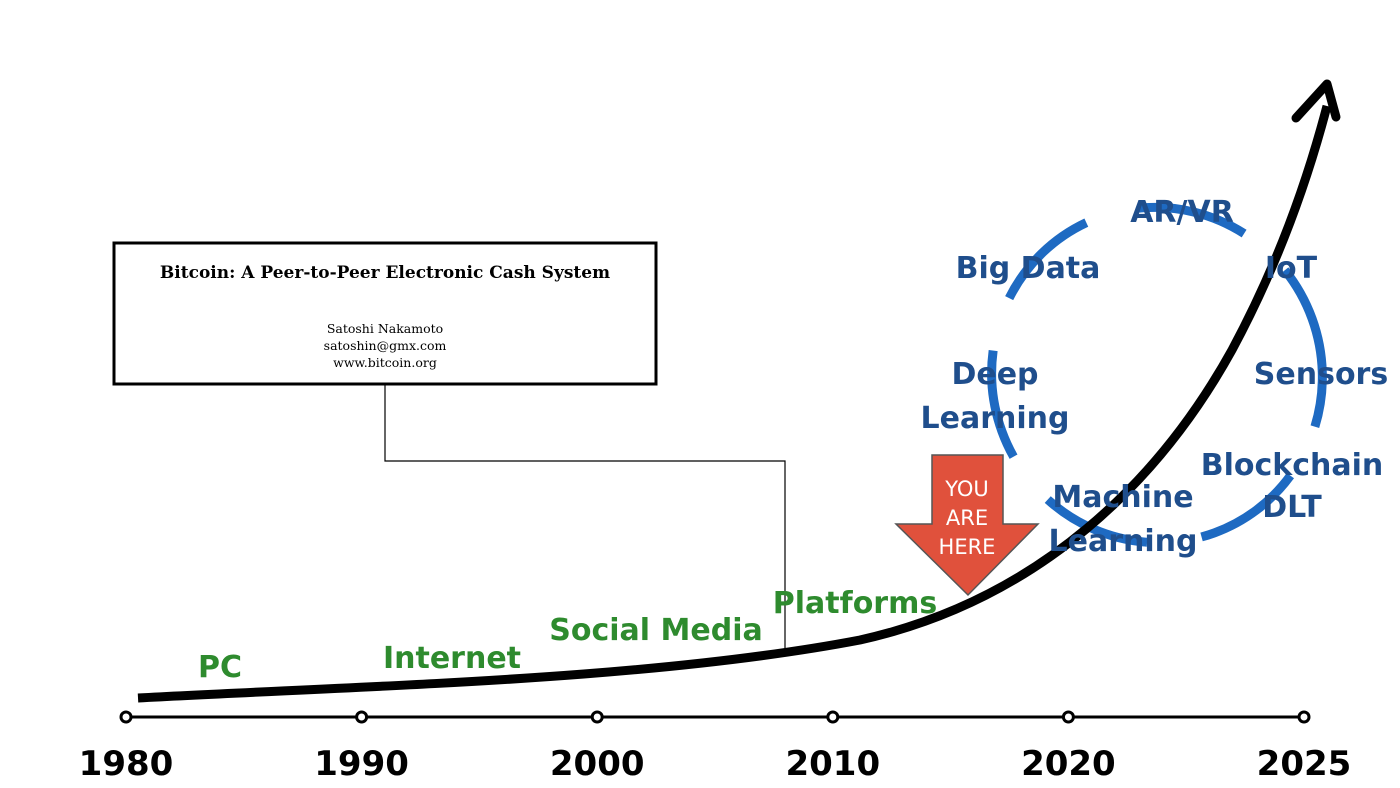 This screenshot has width=1400, height=788. Describe the element at coordinates (385, 362) in the screenshot. I see `paper-website: www.bitcoin.org` at that location.